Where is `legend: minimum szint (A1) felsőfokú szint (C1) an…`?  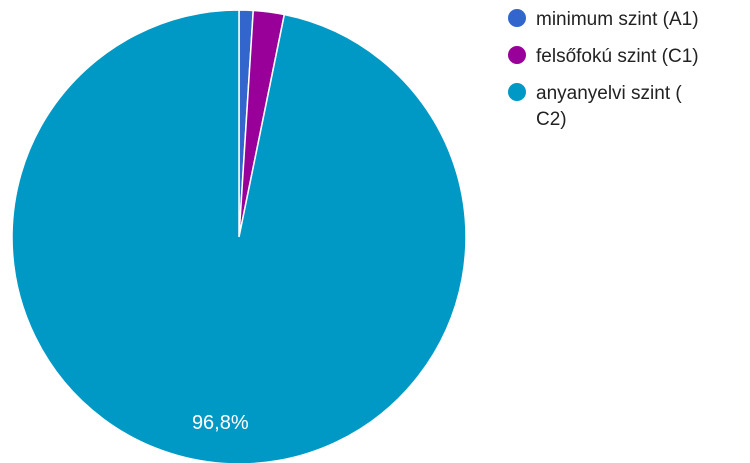
legend: minimum szint (A1) felsőfokú szint (C1) an… is located at coordinates (603, 69).